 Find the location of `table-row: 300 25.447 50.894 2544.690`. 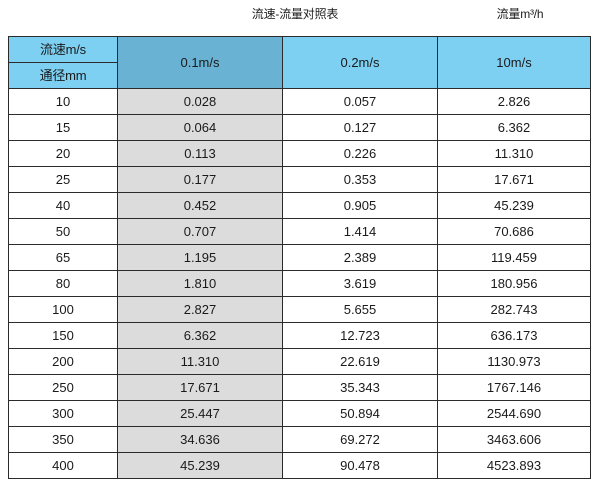

table-row: 300 25.447 50.894 2544.690 is located at coordinates (299, 413).